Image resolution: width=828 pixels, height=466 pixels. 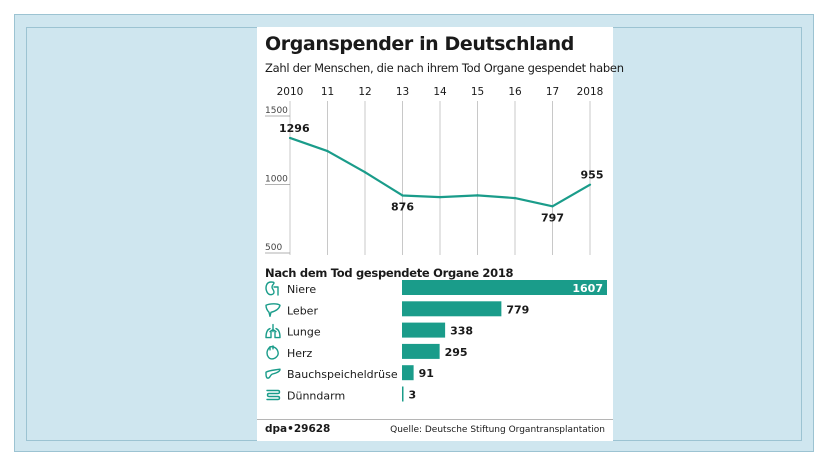 I want to click on bar-value-label: 779, so click(x=517, y=309).